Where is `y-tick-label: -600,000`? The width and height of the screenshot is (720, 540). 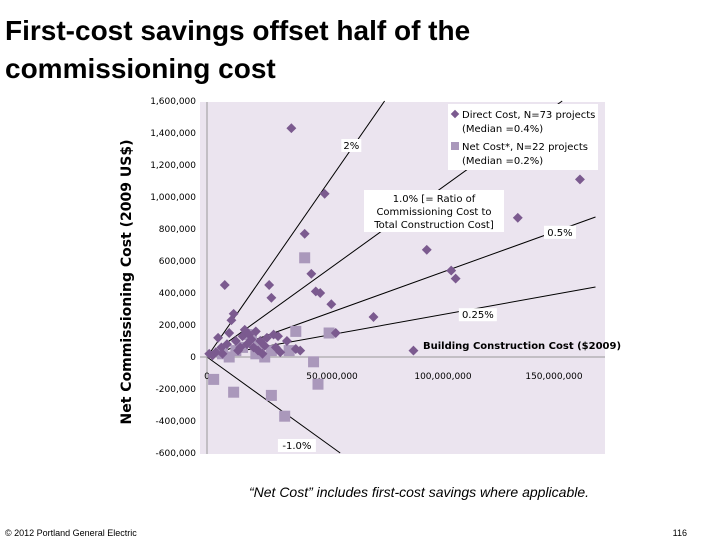
y-tick-label: -600,000 is located at coordinates (176, 454).